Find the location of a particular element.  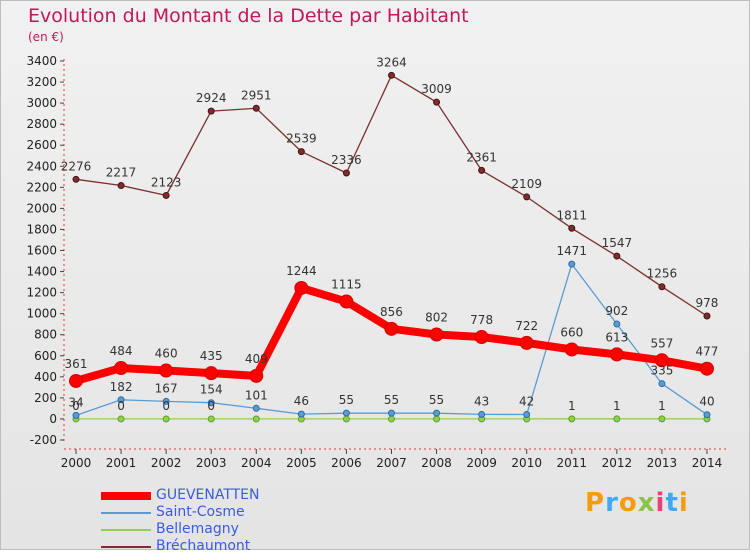

y-tick-label: 2000 is located at coordinates (41, 208).